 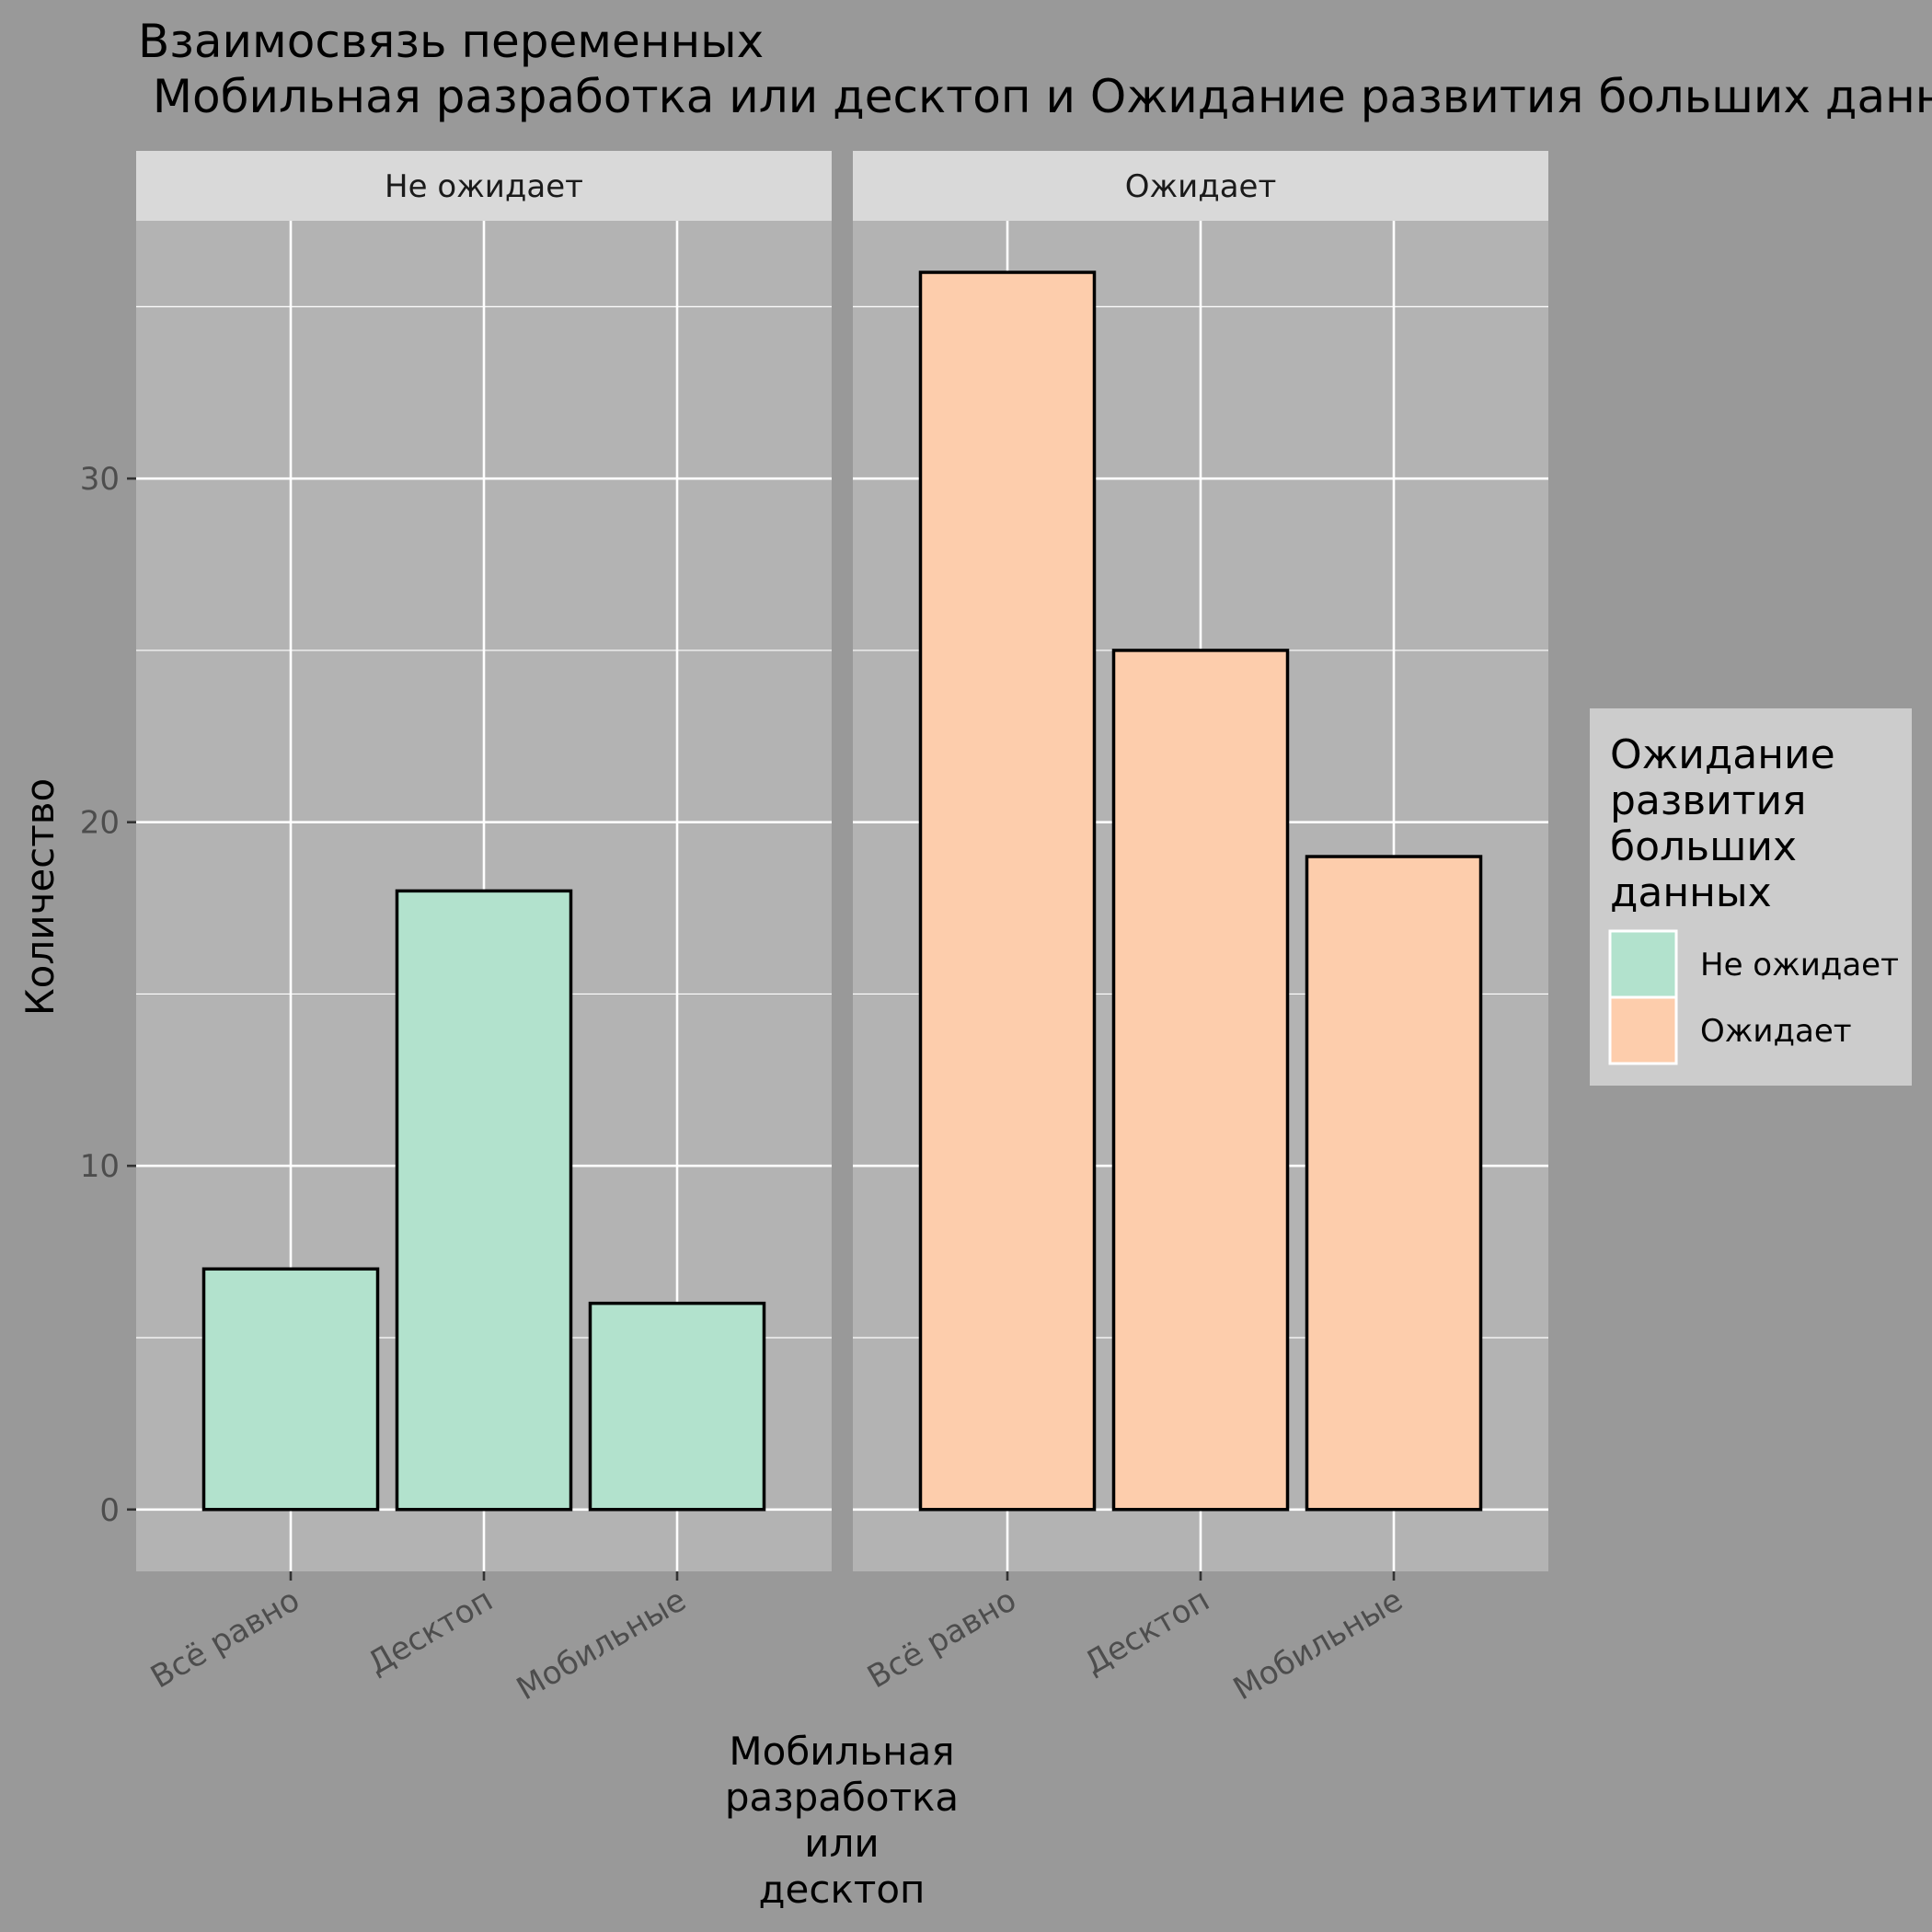 I want to click on y-axis: 0 10 20 30, so click(x=108, y=995).